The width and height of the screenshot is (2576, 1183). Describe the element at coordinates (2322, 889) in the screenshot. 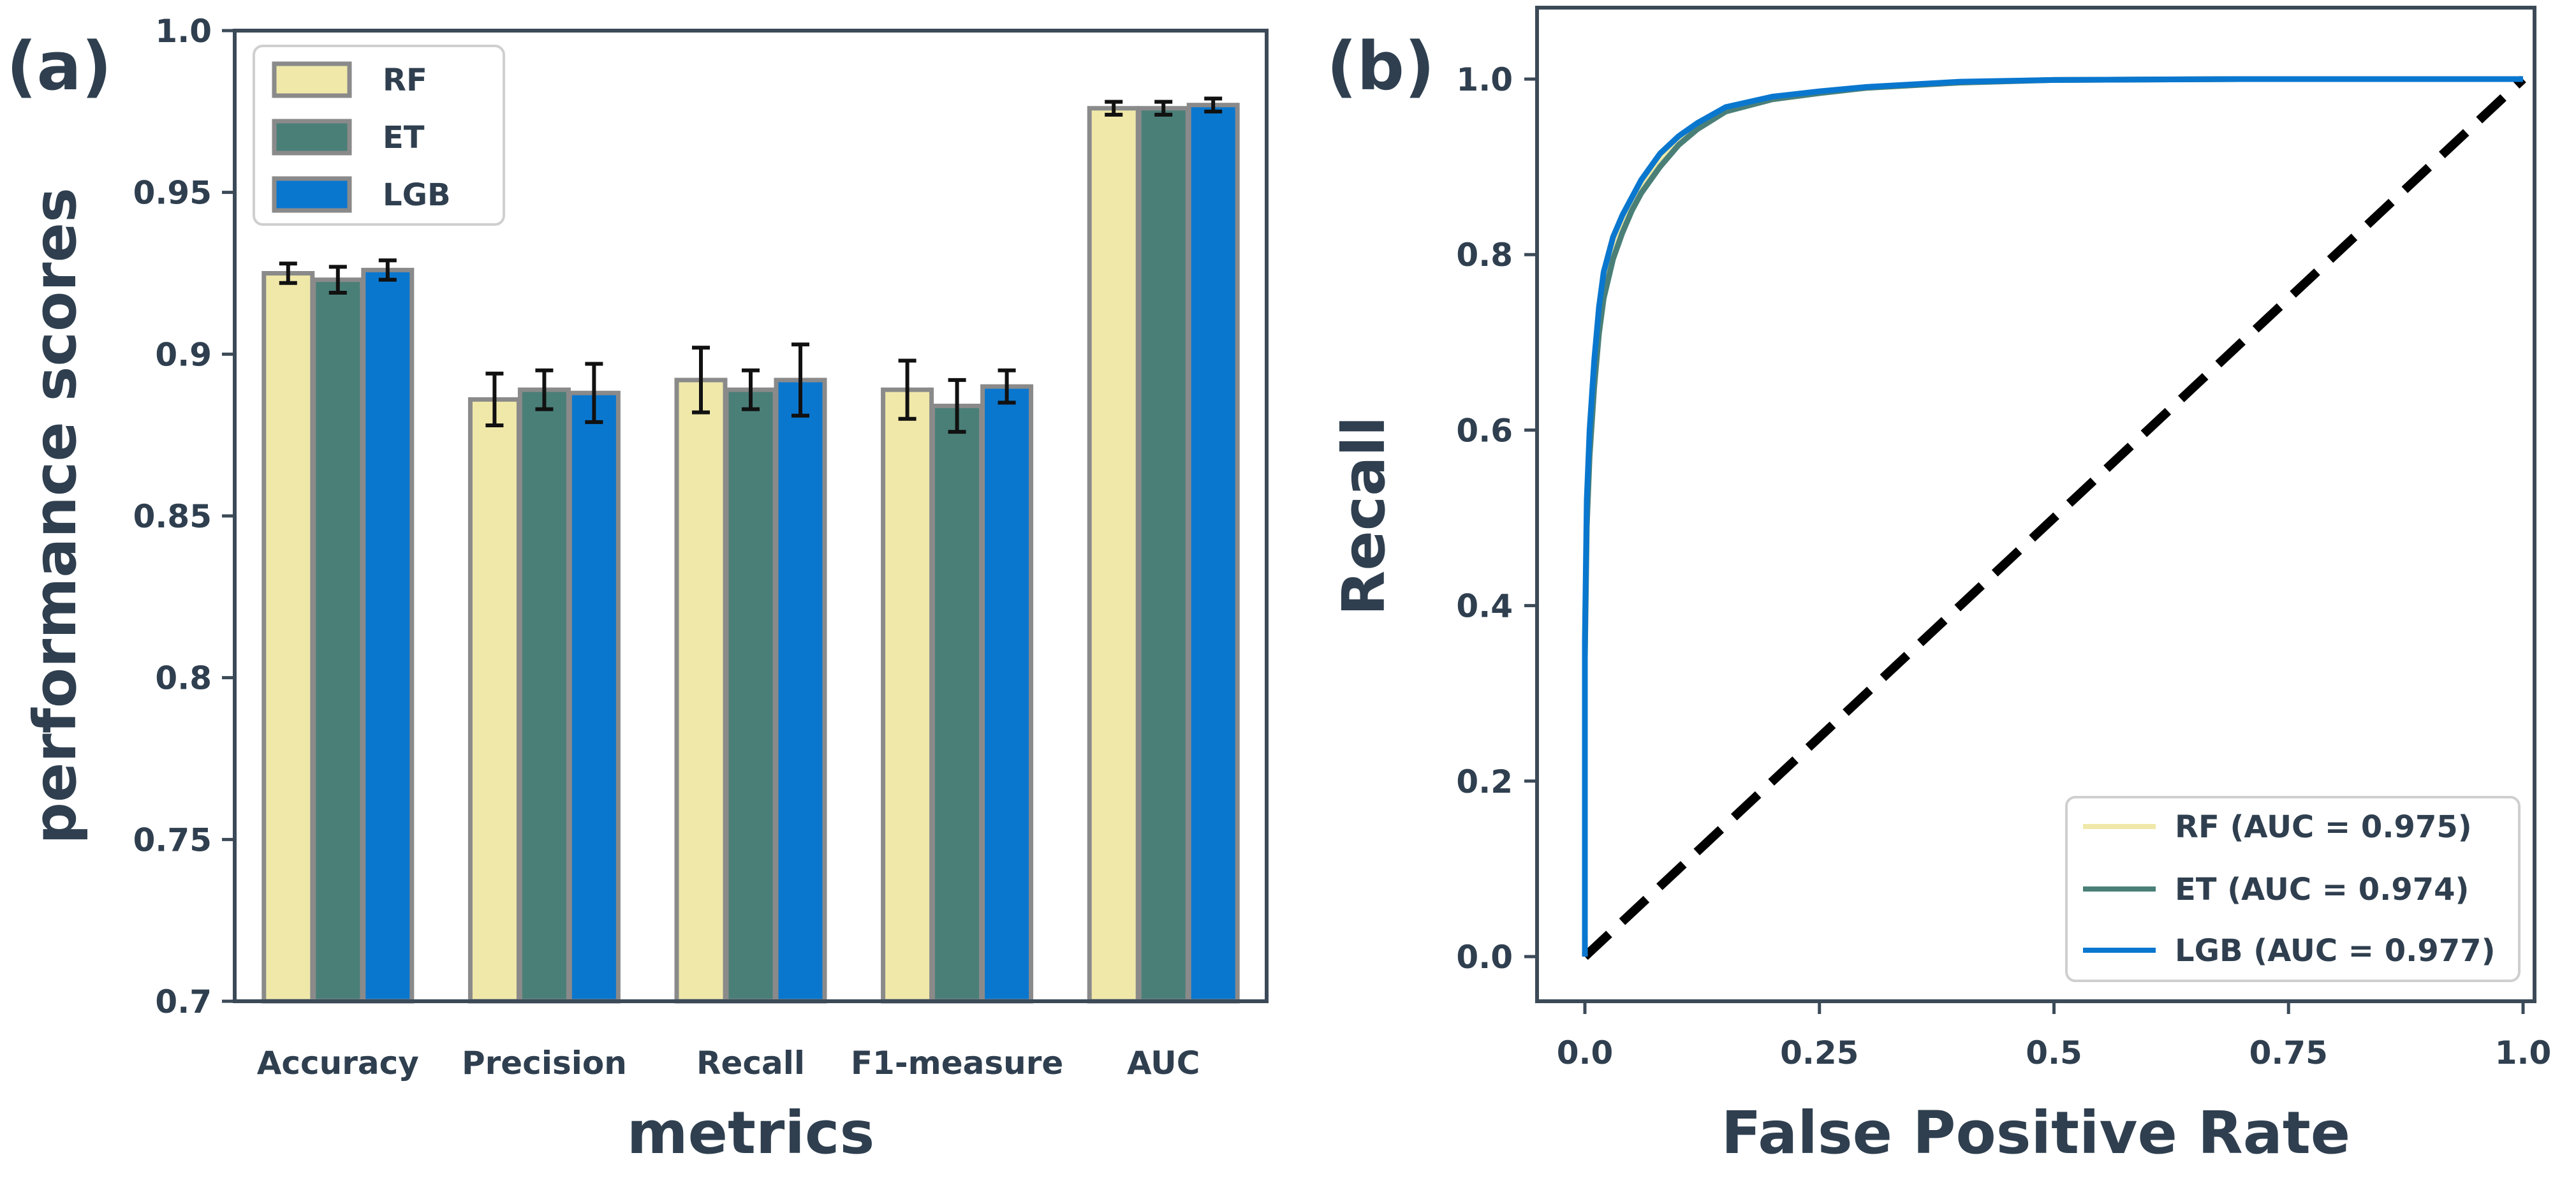

I see `legend-label-et: ET (AUC = 0.974)` at that location.